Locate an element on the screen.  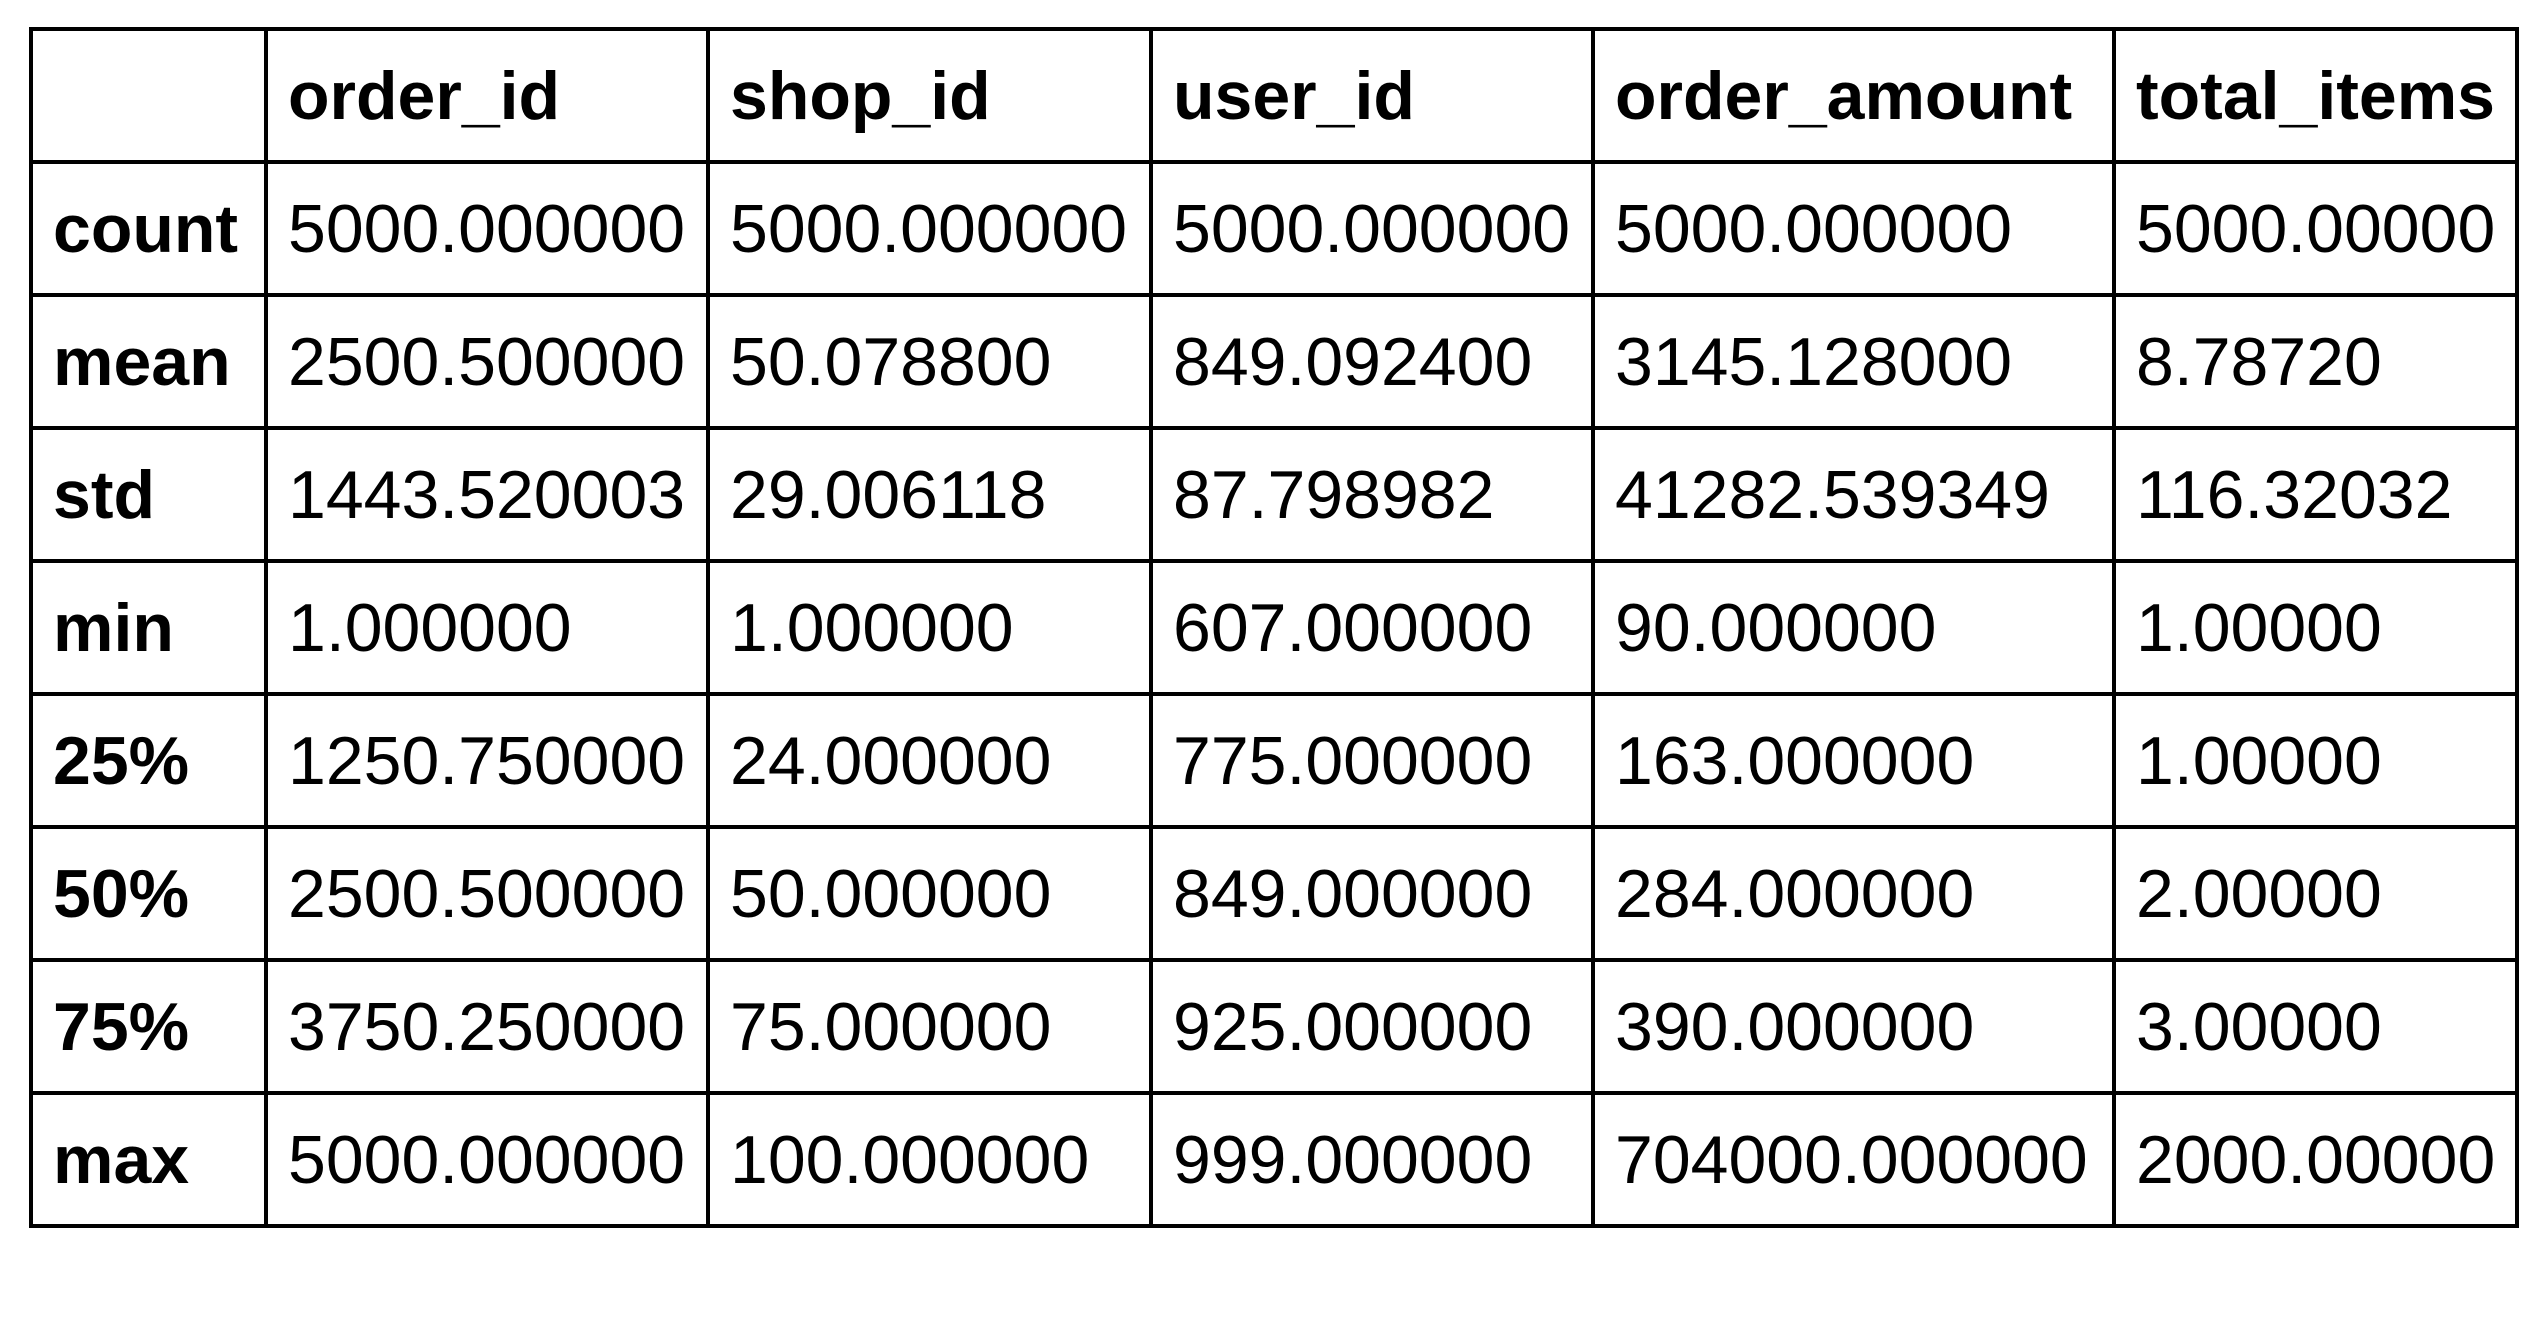
column-header-order-id: order_id is located at coordinates (487, 95).